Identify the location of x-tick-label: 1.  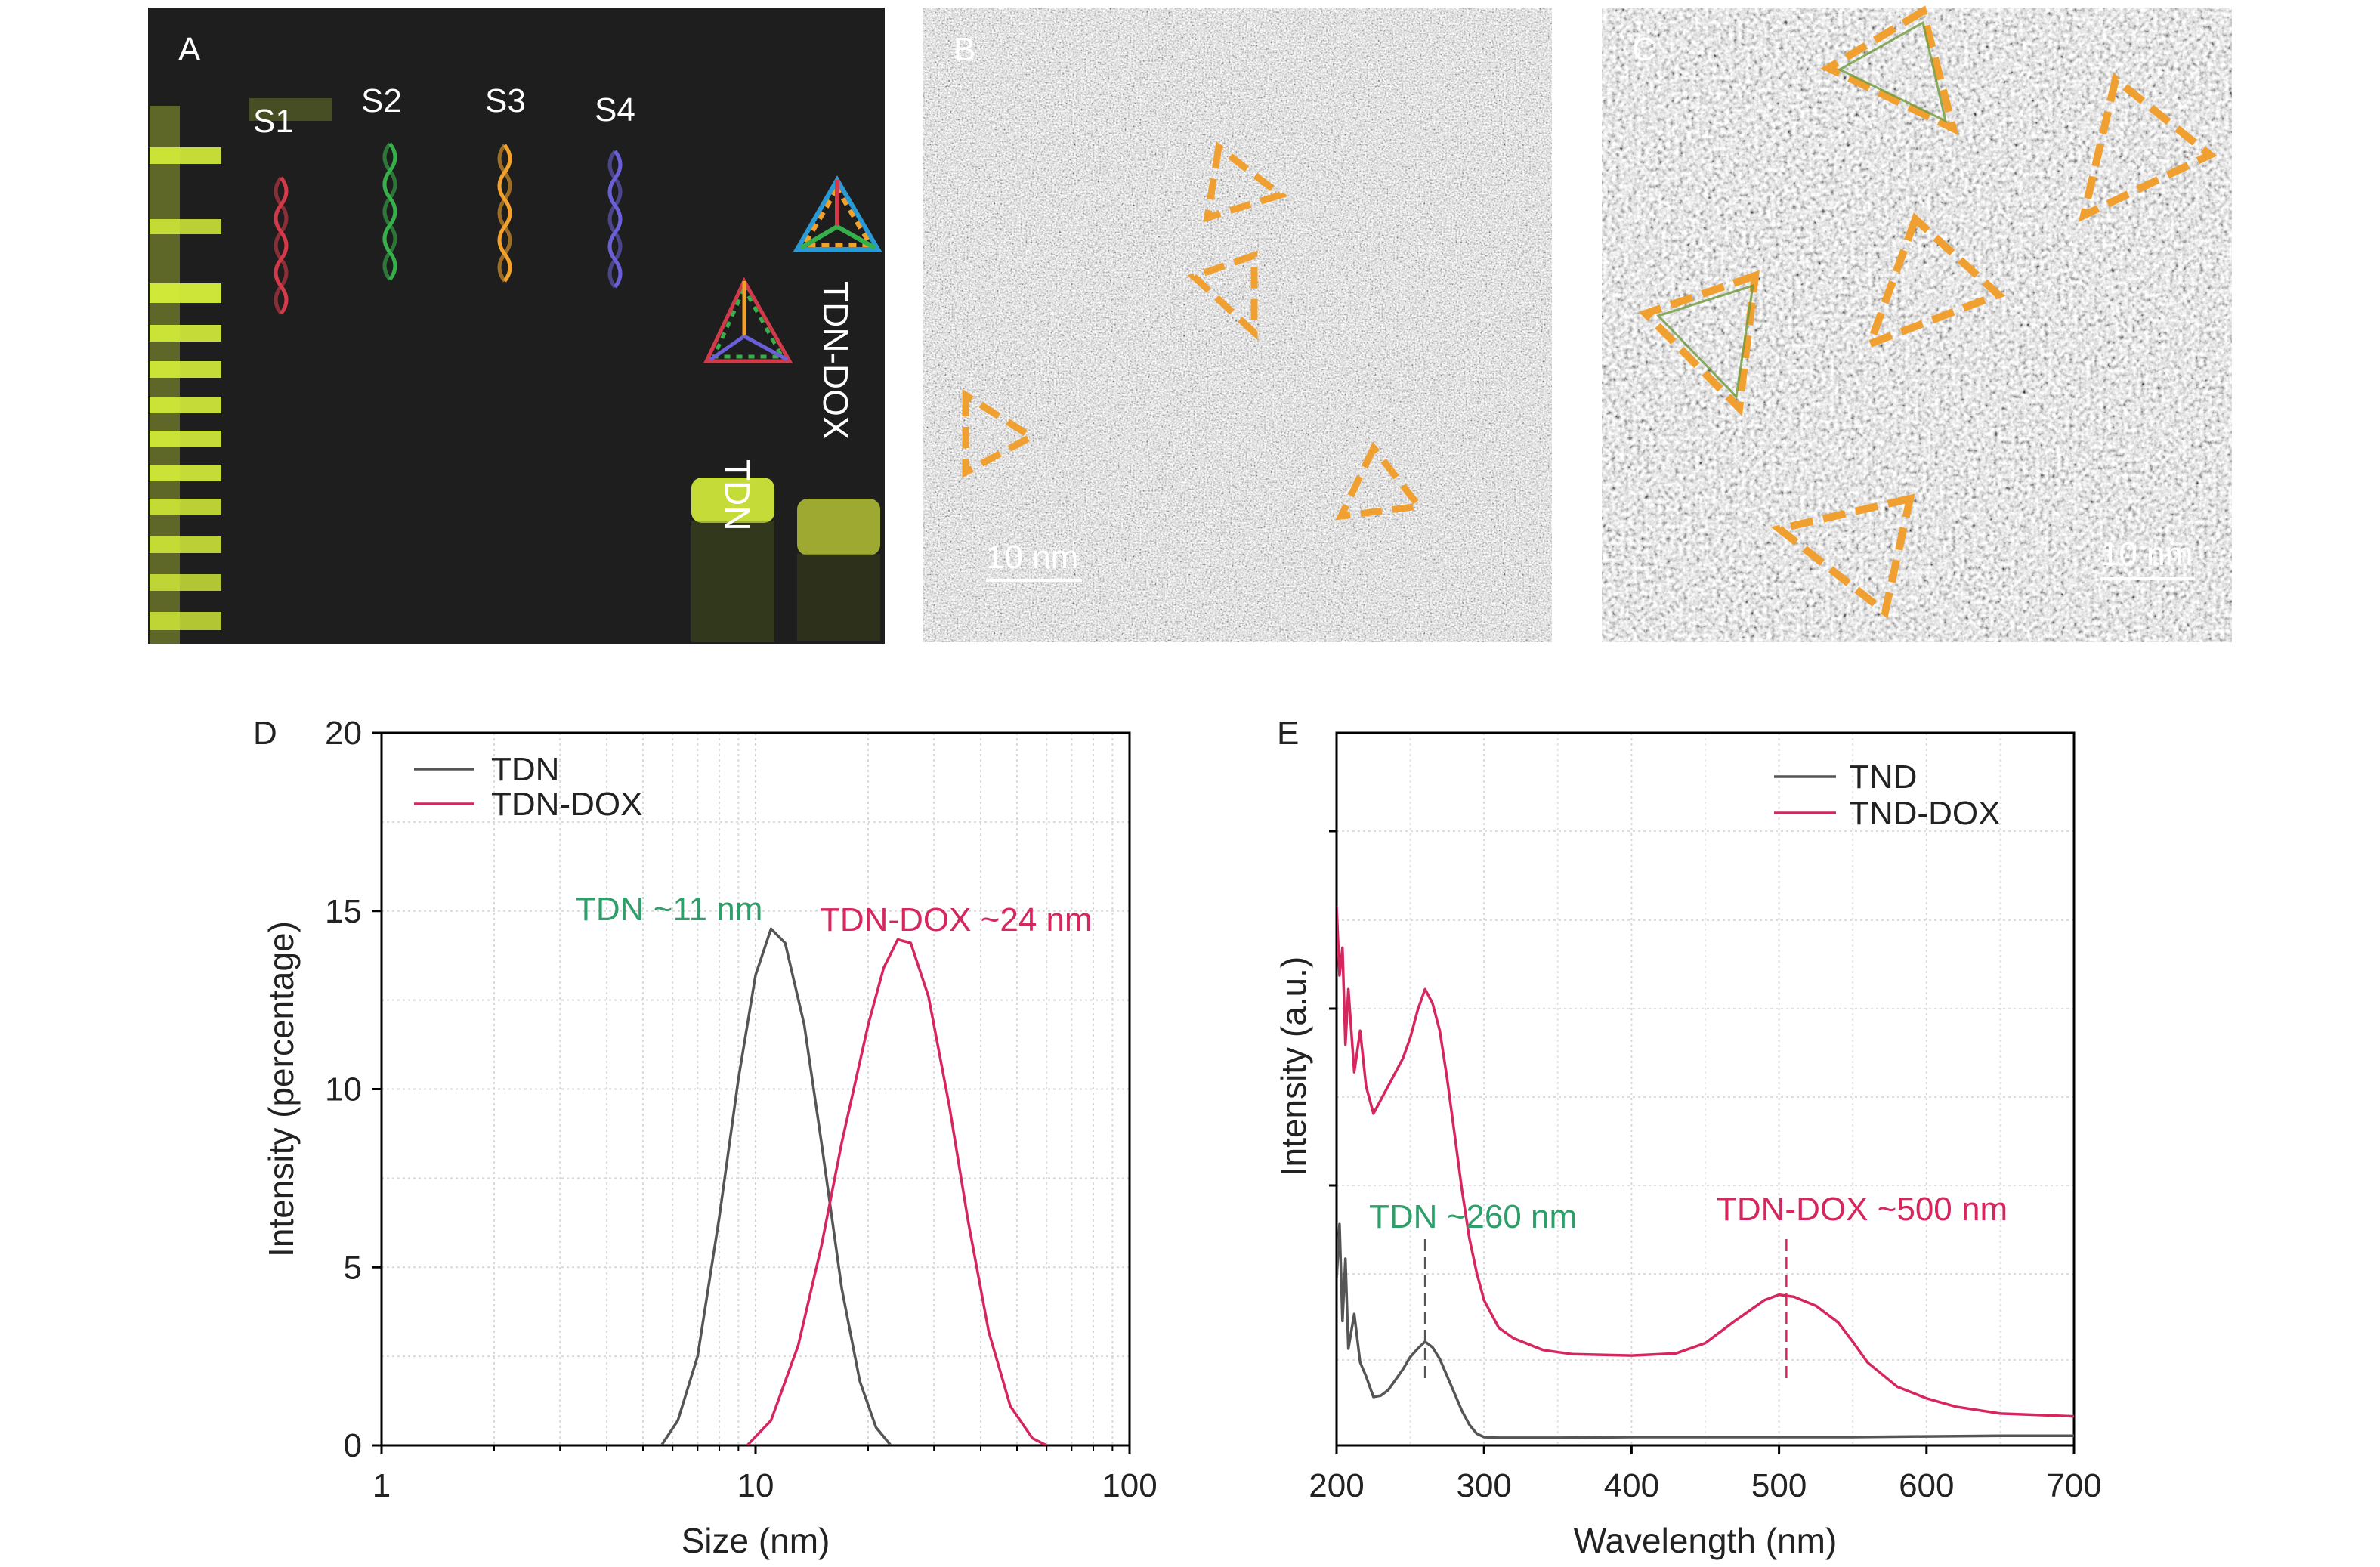
(381, 1485).